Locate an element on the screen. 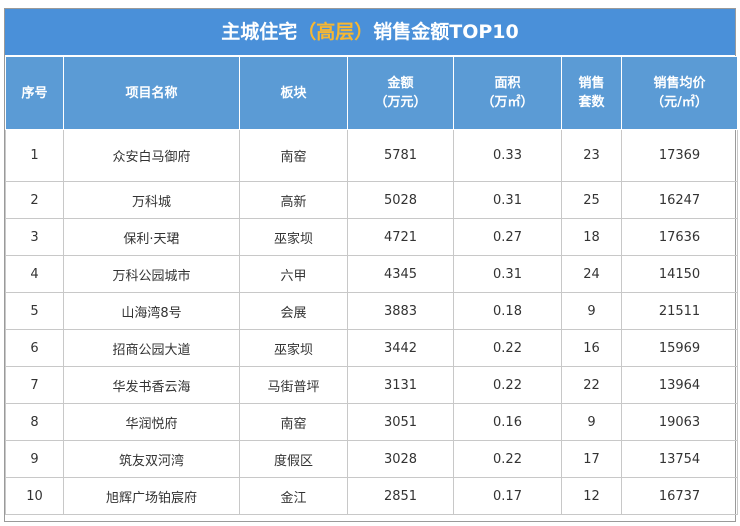  cell-no: 10 is located at coordinates (34, 496).